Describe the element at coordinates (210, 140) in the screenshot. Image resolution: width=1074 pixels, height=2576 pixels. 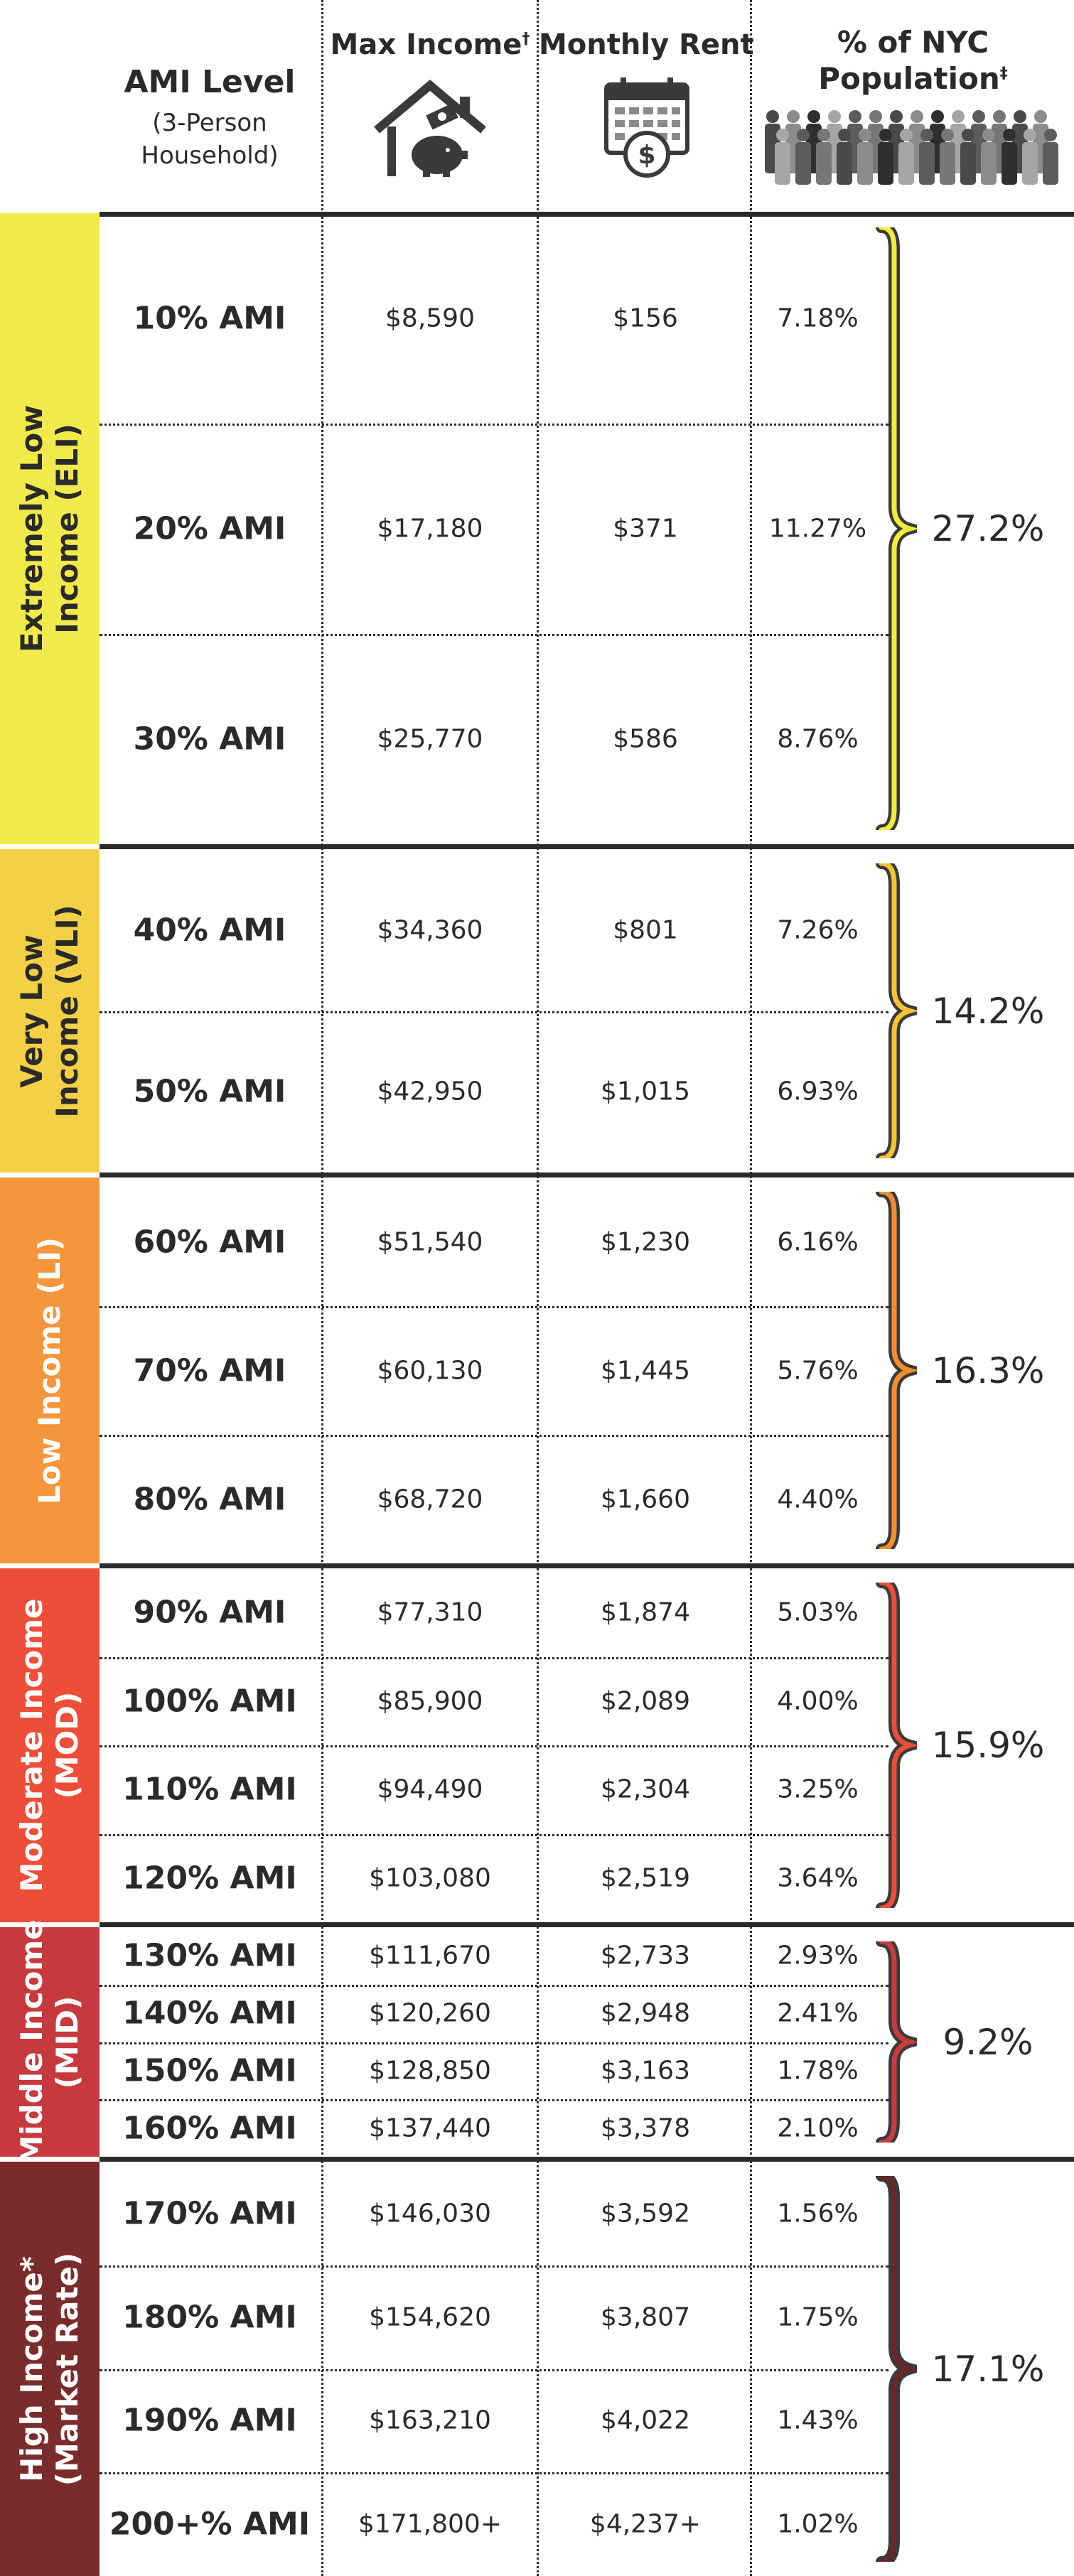
I see `household-note: (3-Person Household)` at that location.